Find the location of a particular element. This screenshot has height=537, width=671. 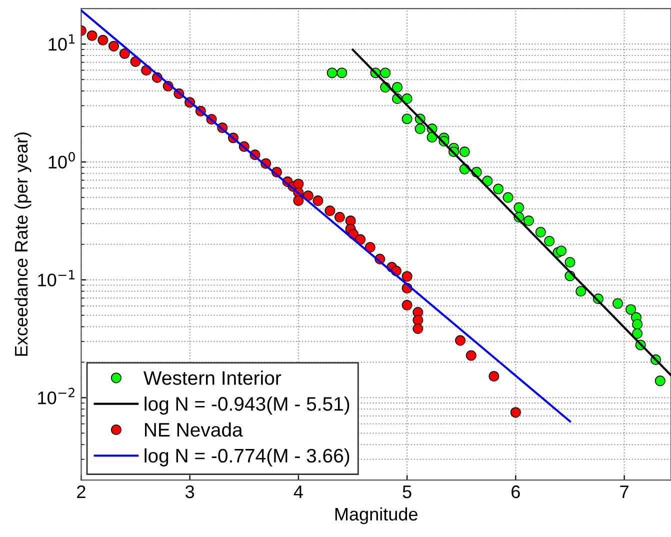

y-tick-label: 10$^{0}$ is located at coordinates (61, 160).